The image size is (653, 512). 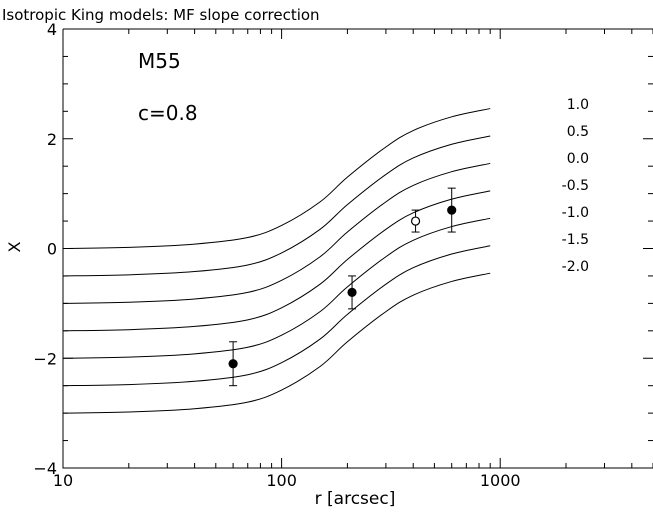 What do you see at coordinates (415, 221) in the screenshot?
I see `data-point-open` at bounding box center [415, 221].